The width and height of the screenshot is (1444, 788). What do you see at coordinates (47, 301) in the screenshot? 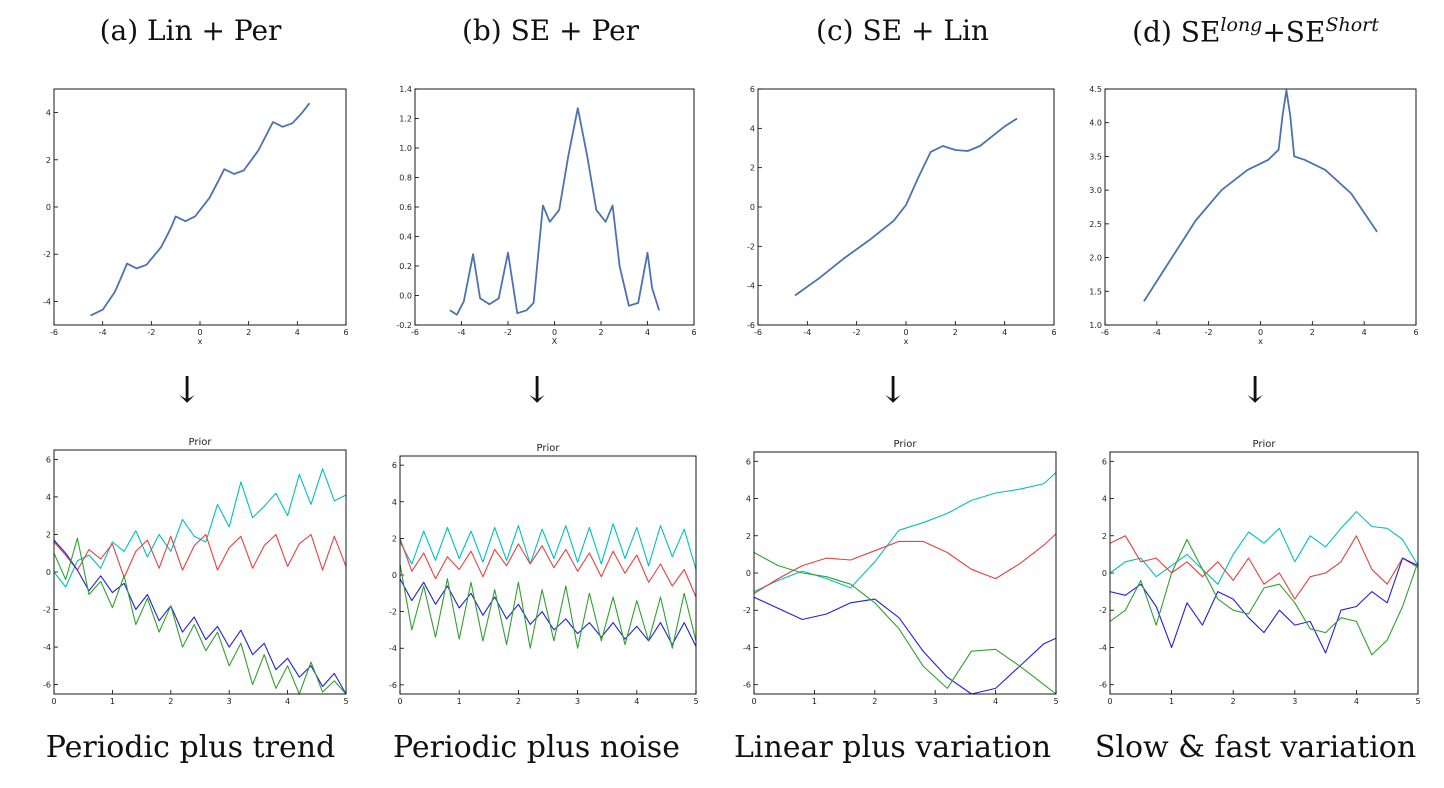
I see `chart-0-ytick-label: -4` at bounding box center [47, 301].